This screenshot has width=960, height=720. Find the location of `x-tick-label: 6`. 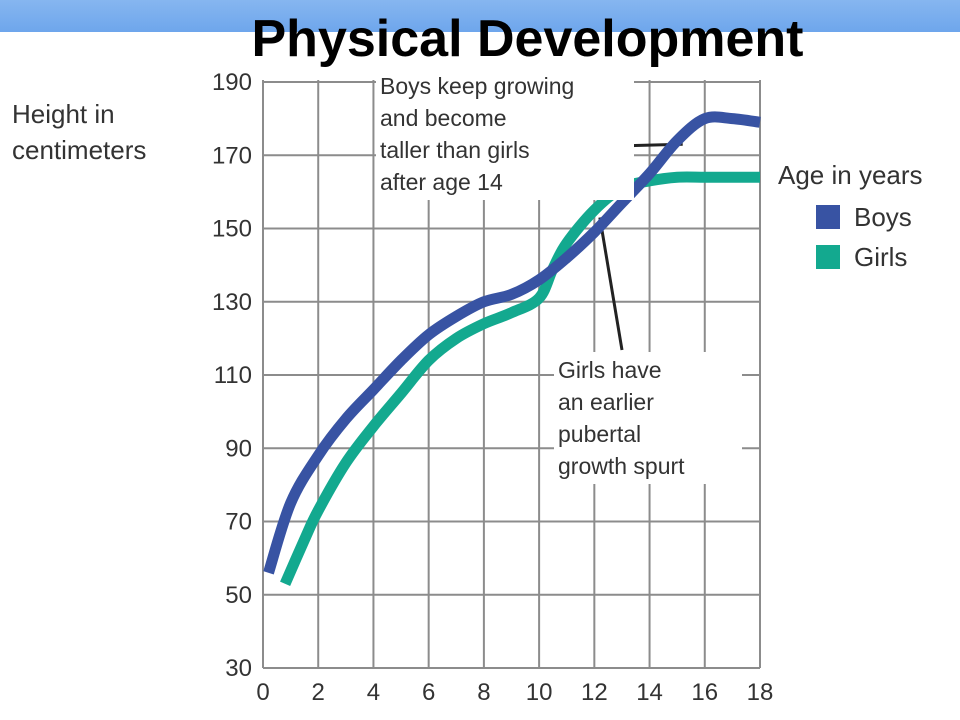

x-tick-label: 6 is located at coordinates (428, 692).